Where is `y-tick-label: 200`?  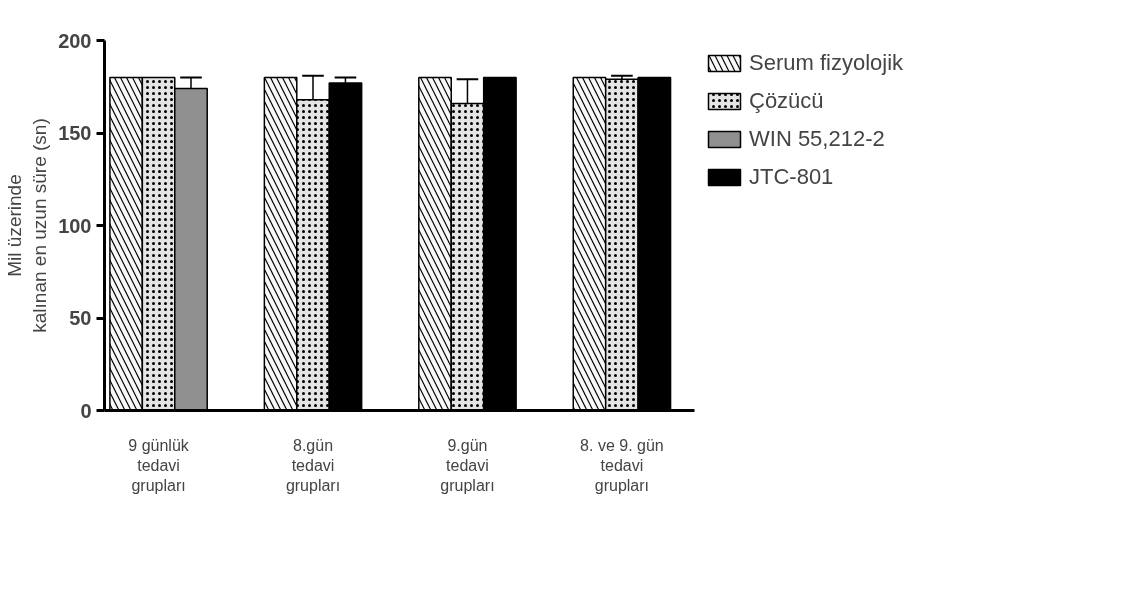
y-tick-label: 200 is located at coordinates (75, 40).